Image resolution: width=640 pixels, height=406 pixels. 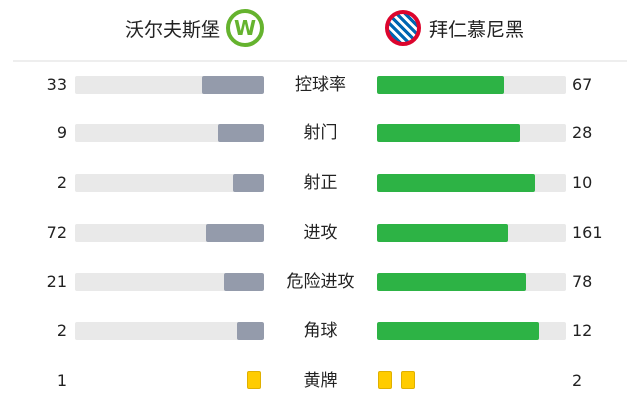 I want to click on away-value: 28, so click(x=582, y=132).